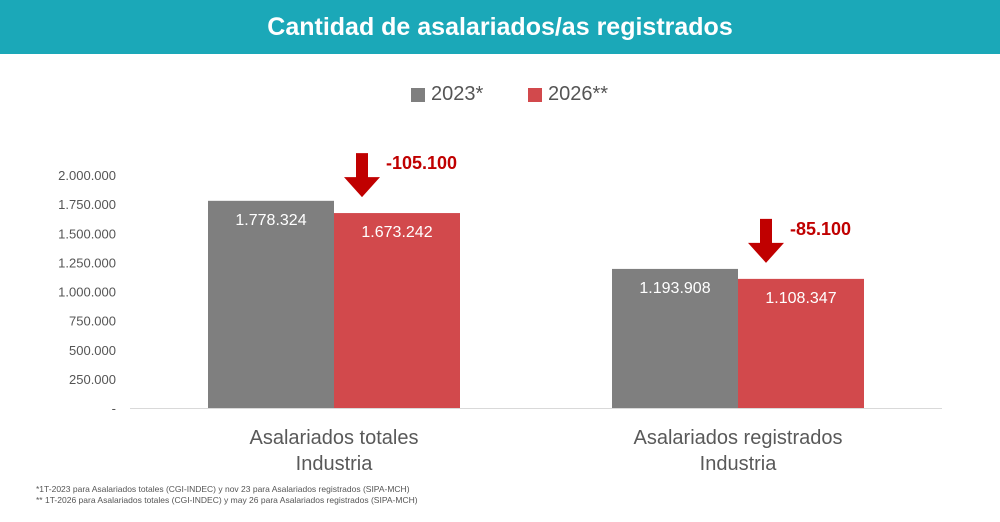  What do you see at coordinates (739, 464) in the screenshot?
I see `x-category-label-1-line1: Industria` at bounding box center [739, 464].